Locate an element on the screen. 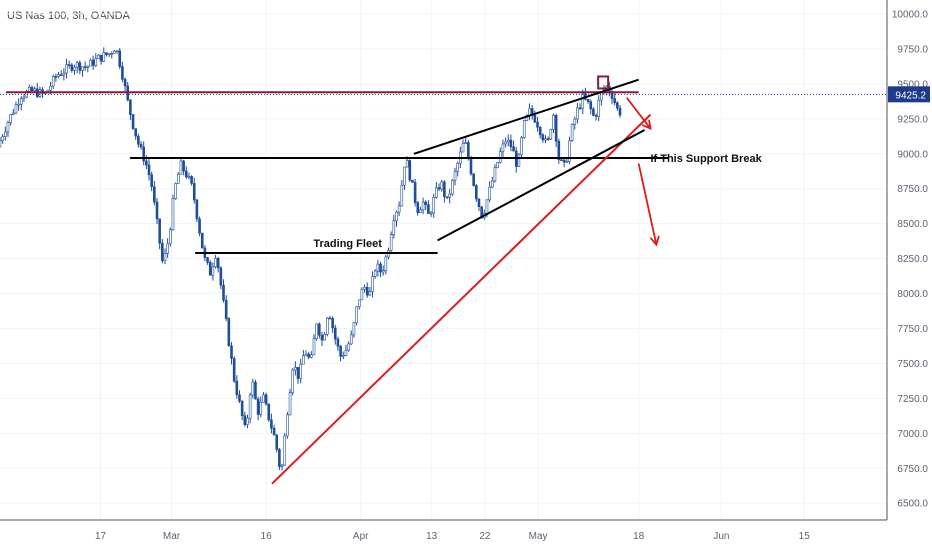 This screenshot has width=932, height=550. x-tick-label: May is located at coordinates (538, 536).